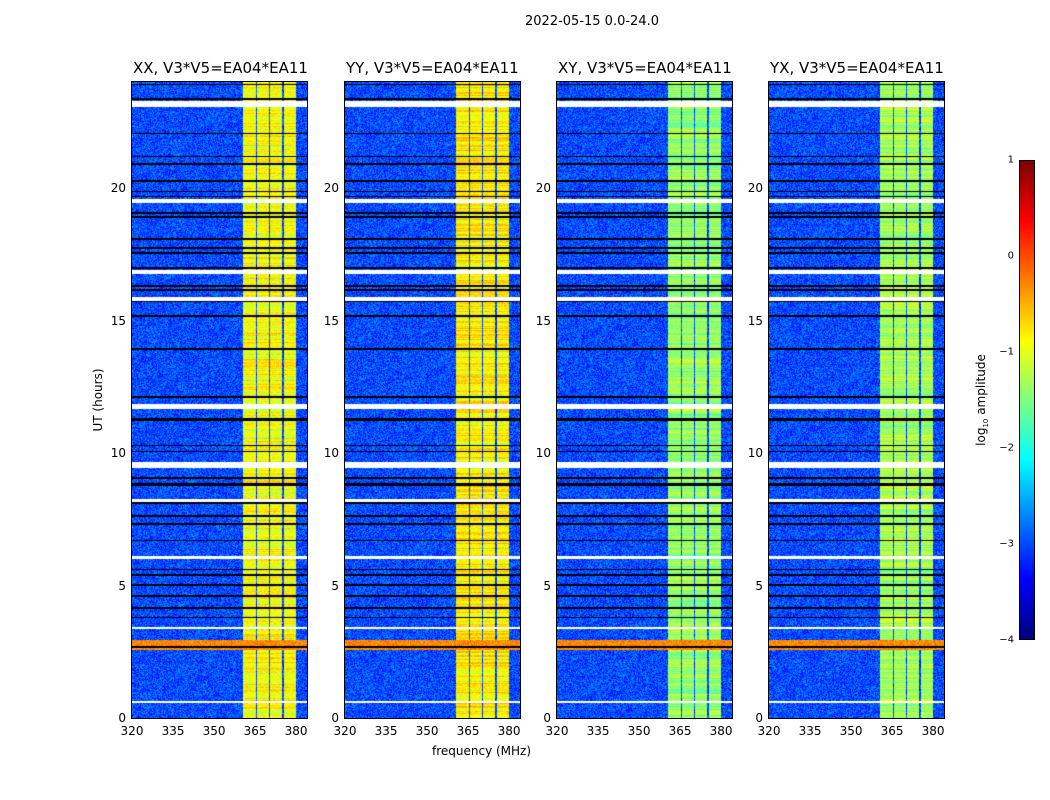  What do you see at coordinates (432, 68) in the screenshot?
I see `panel-title: YY, V3*V5=EA04*EA11` at bounding box center [432, 68].